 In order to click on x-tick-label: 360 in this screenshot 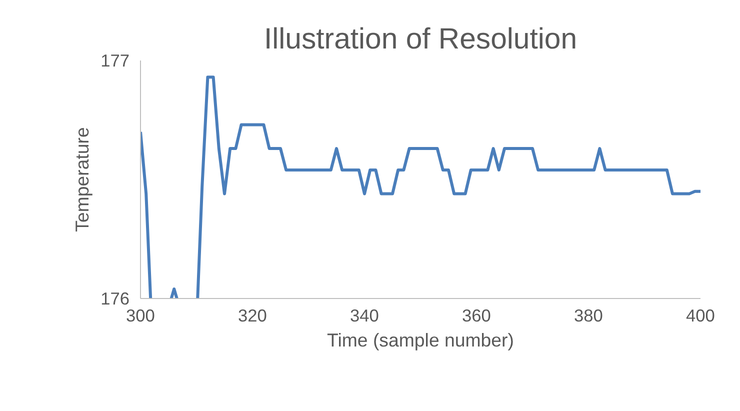, I will do `click(476, 316)`.